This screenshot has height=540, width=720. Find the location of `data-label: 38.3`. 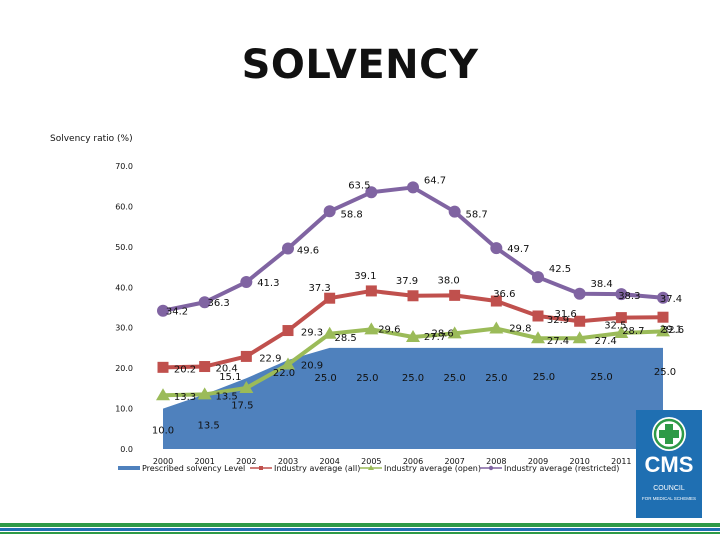

data-label: 38.3 is located at coordinates (629, 296).